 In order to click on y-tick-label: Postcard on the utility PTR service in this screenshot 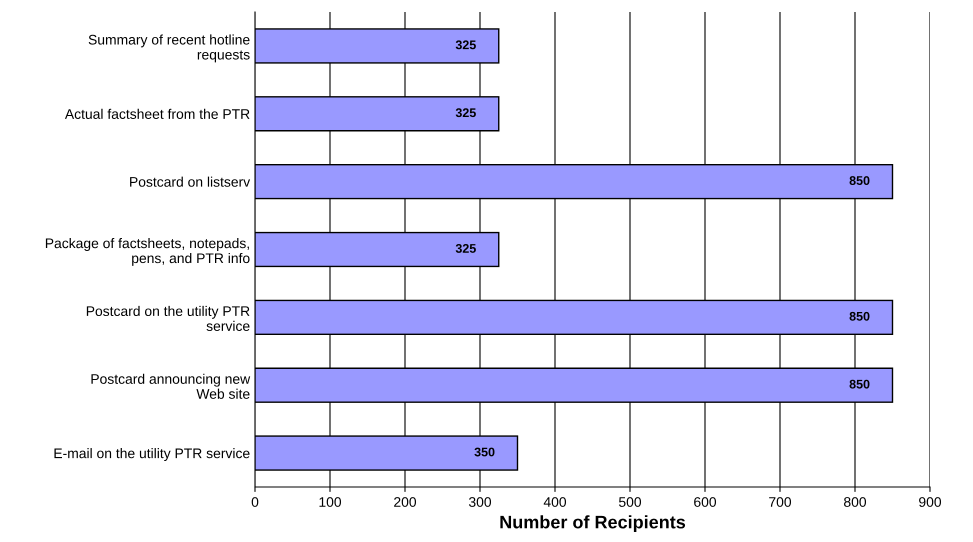, I will do `click(168, 319)`.